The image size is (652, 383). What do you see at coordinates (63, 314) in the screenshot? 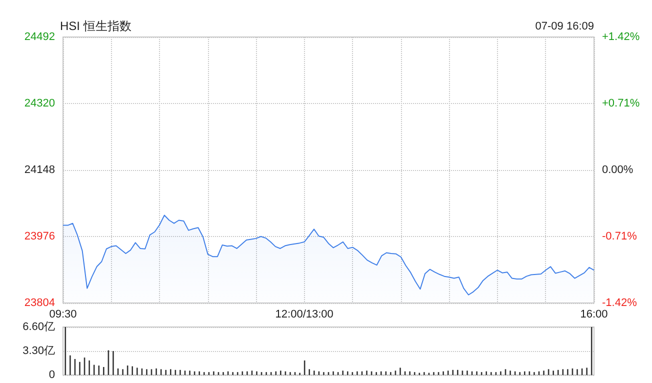
I see `x-tick-label: 09:30` at bounding box center [63, 314].